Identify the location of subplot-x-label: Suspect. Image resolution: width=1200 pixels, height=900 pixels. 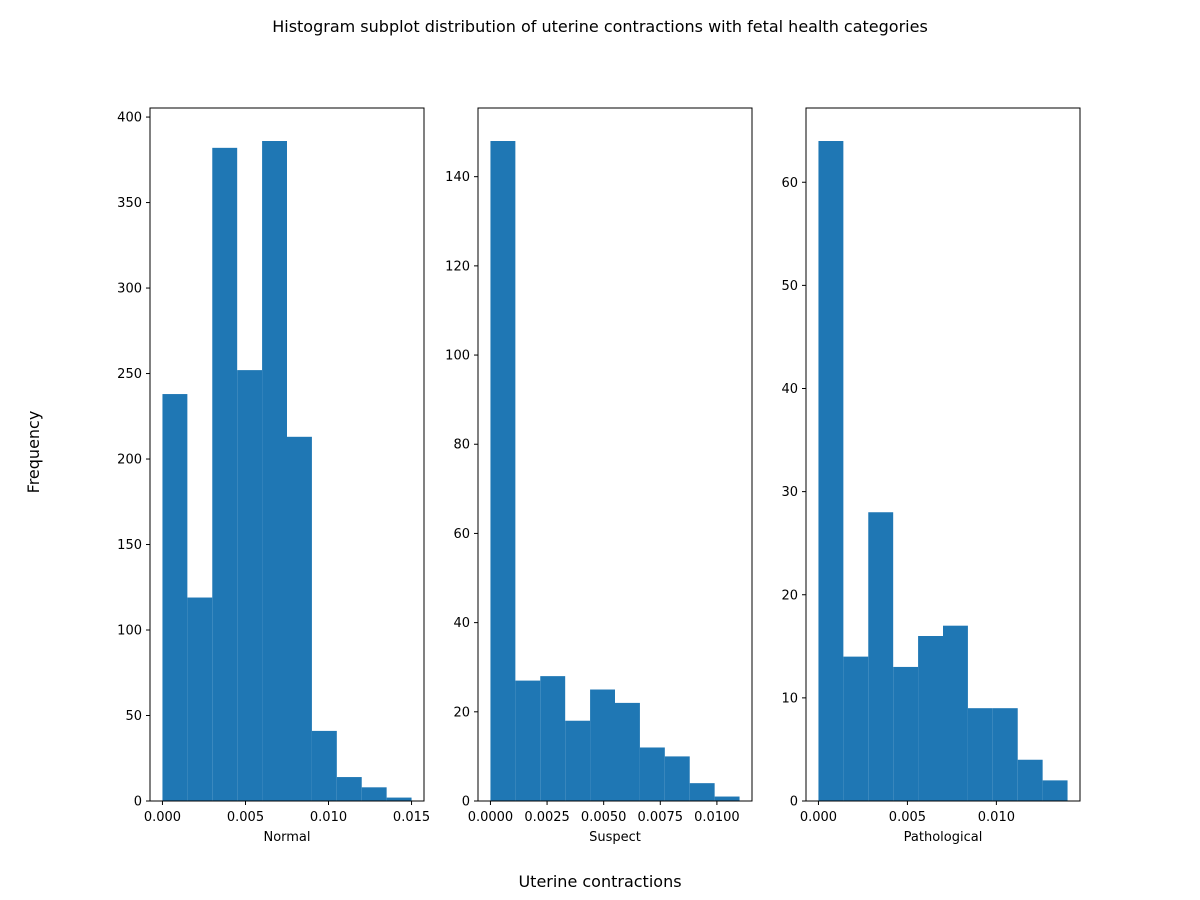
(615, 837).